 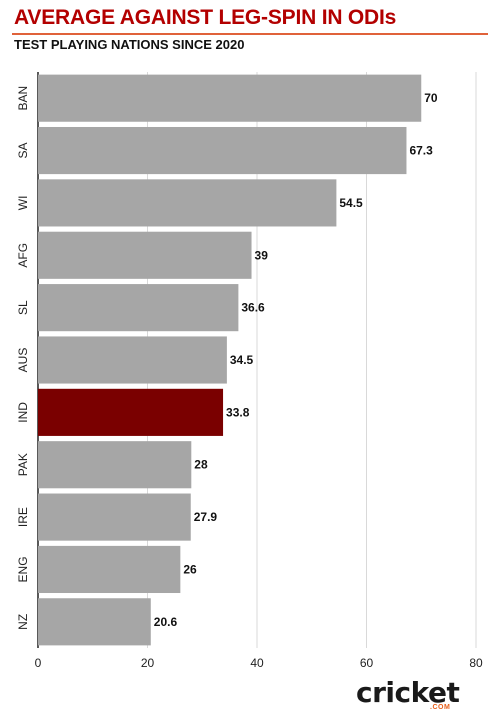 I want to click on bar-afg, so click(x=145, y=255).